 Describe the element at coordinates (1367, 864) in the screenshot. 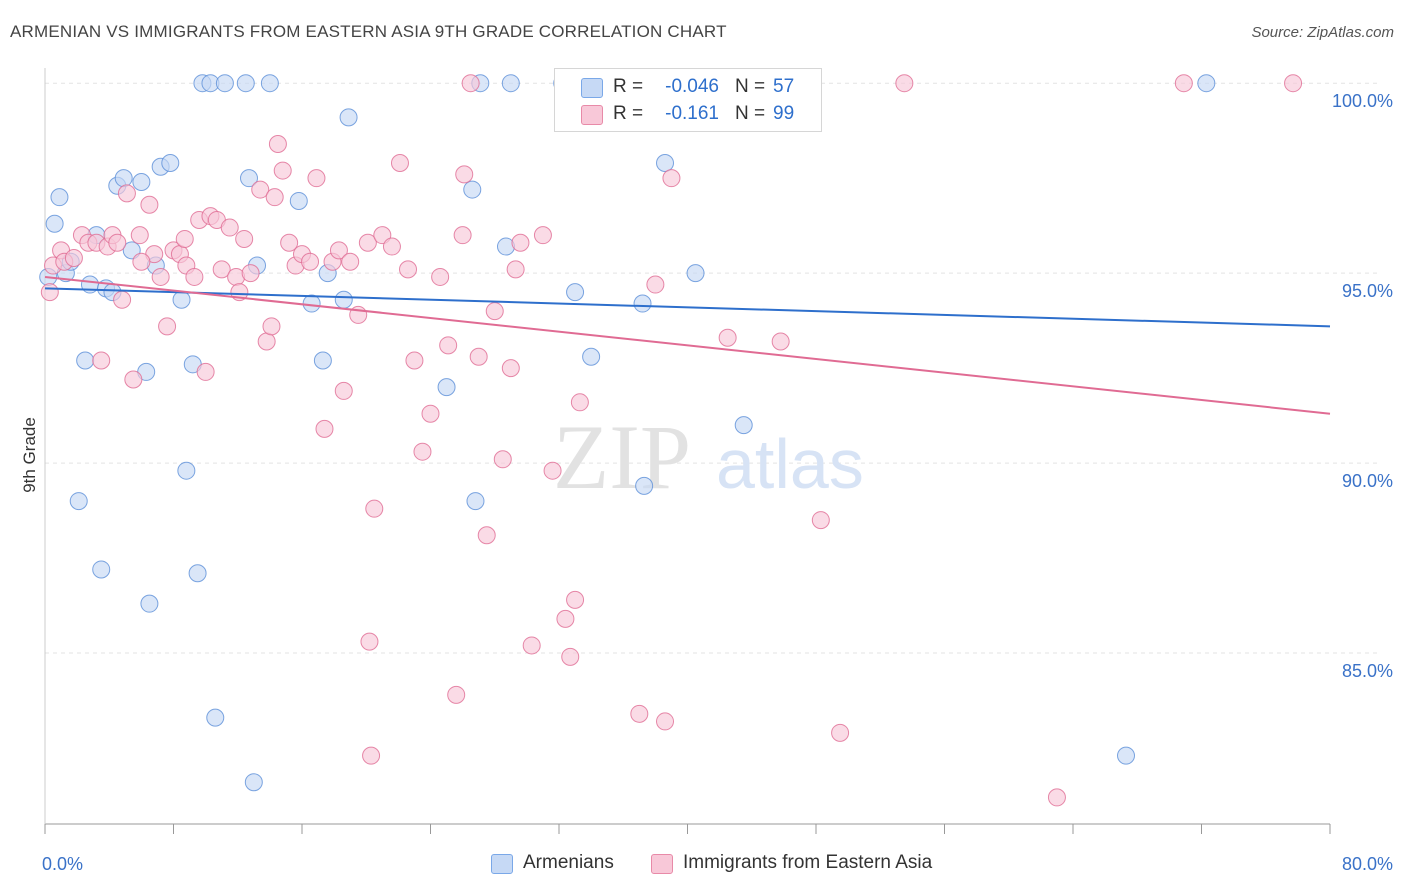

I see `x-tick-label-max: 80.0%` at that location.